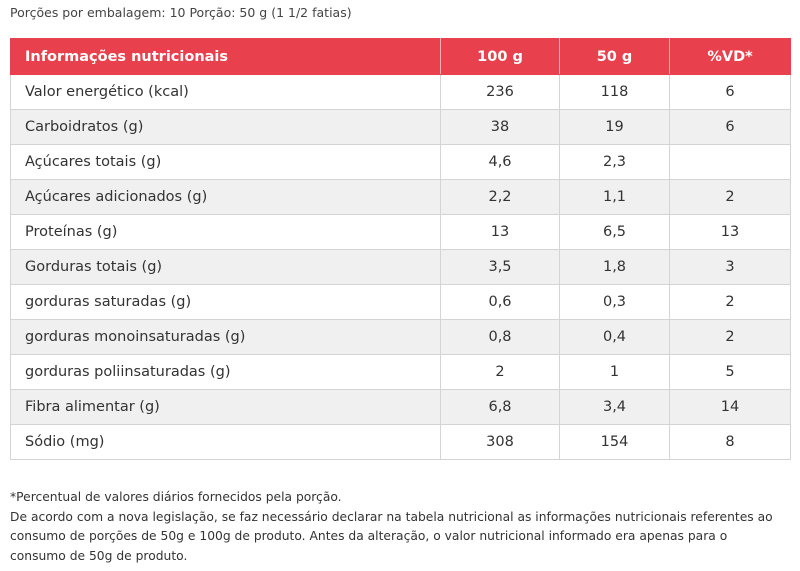 Image resolution: width=800 pixels, height=571 pixels. Describe the element at coordinates (614, 56) in the screenshot. I see `header-50g: 50 g` at that location.